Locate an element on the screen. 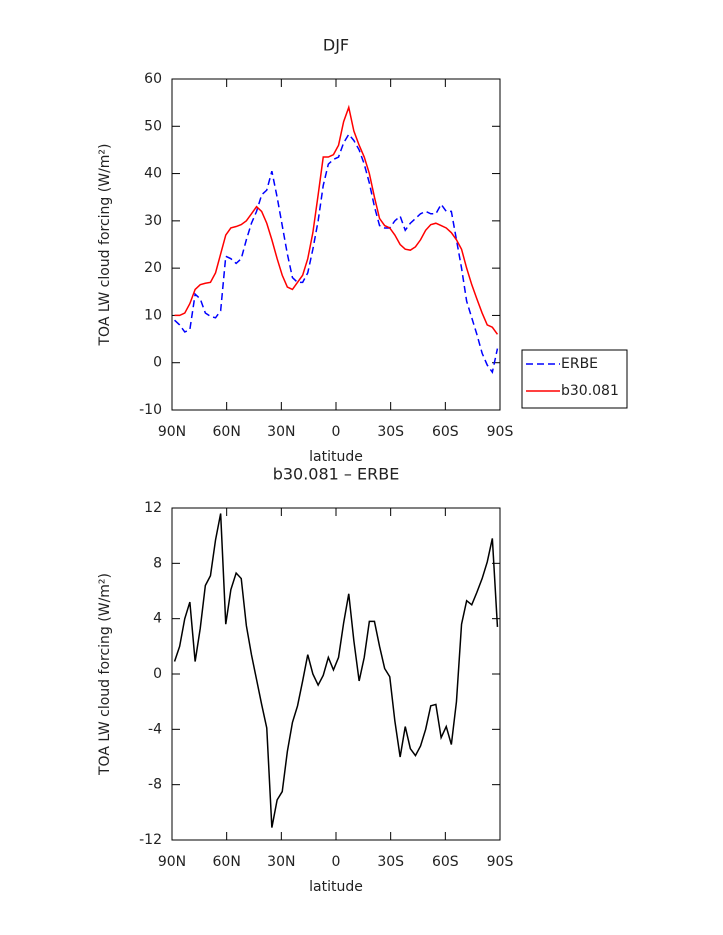  legend-box is located at coordinates (574, 379).